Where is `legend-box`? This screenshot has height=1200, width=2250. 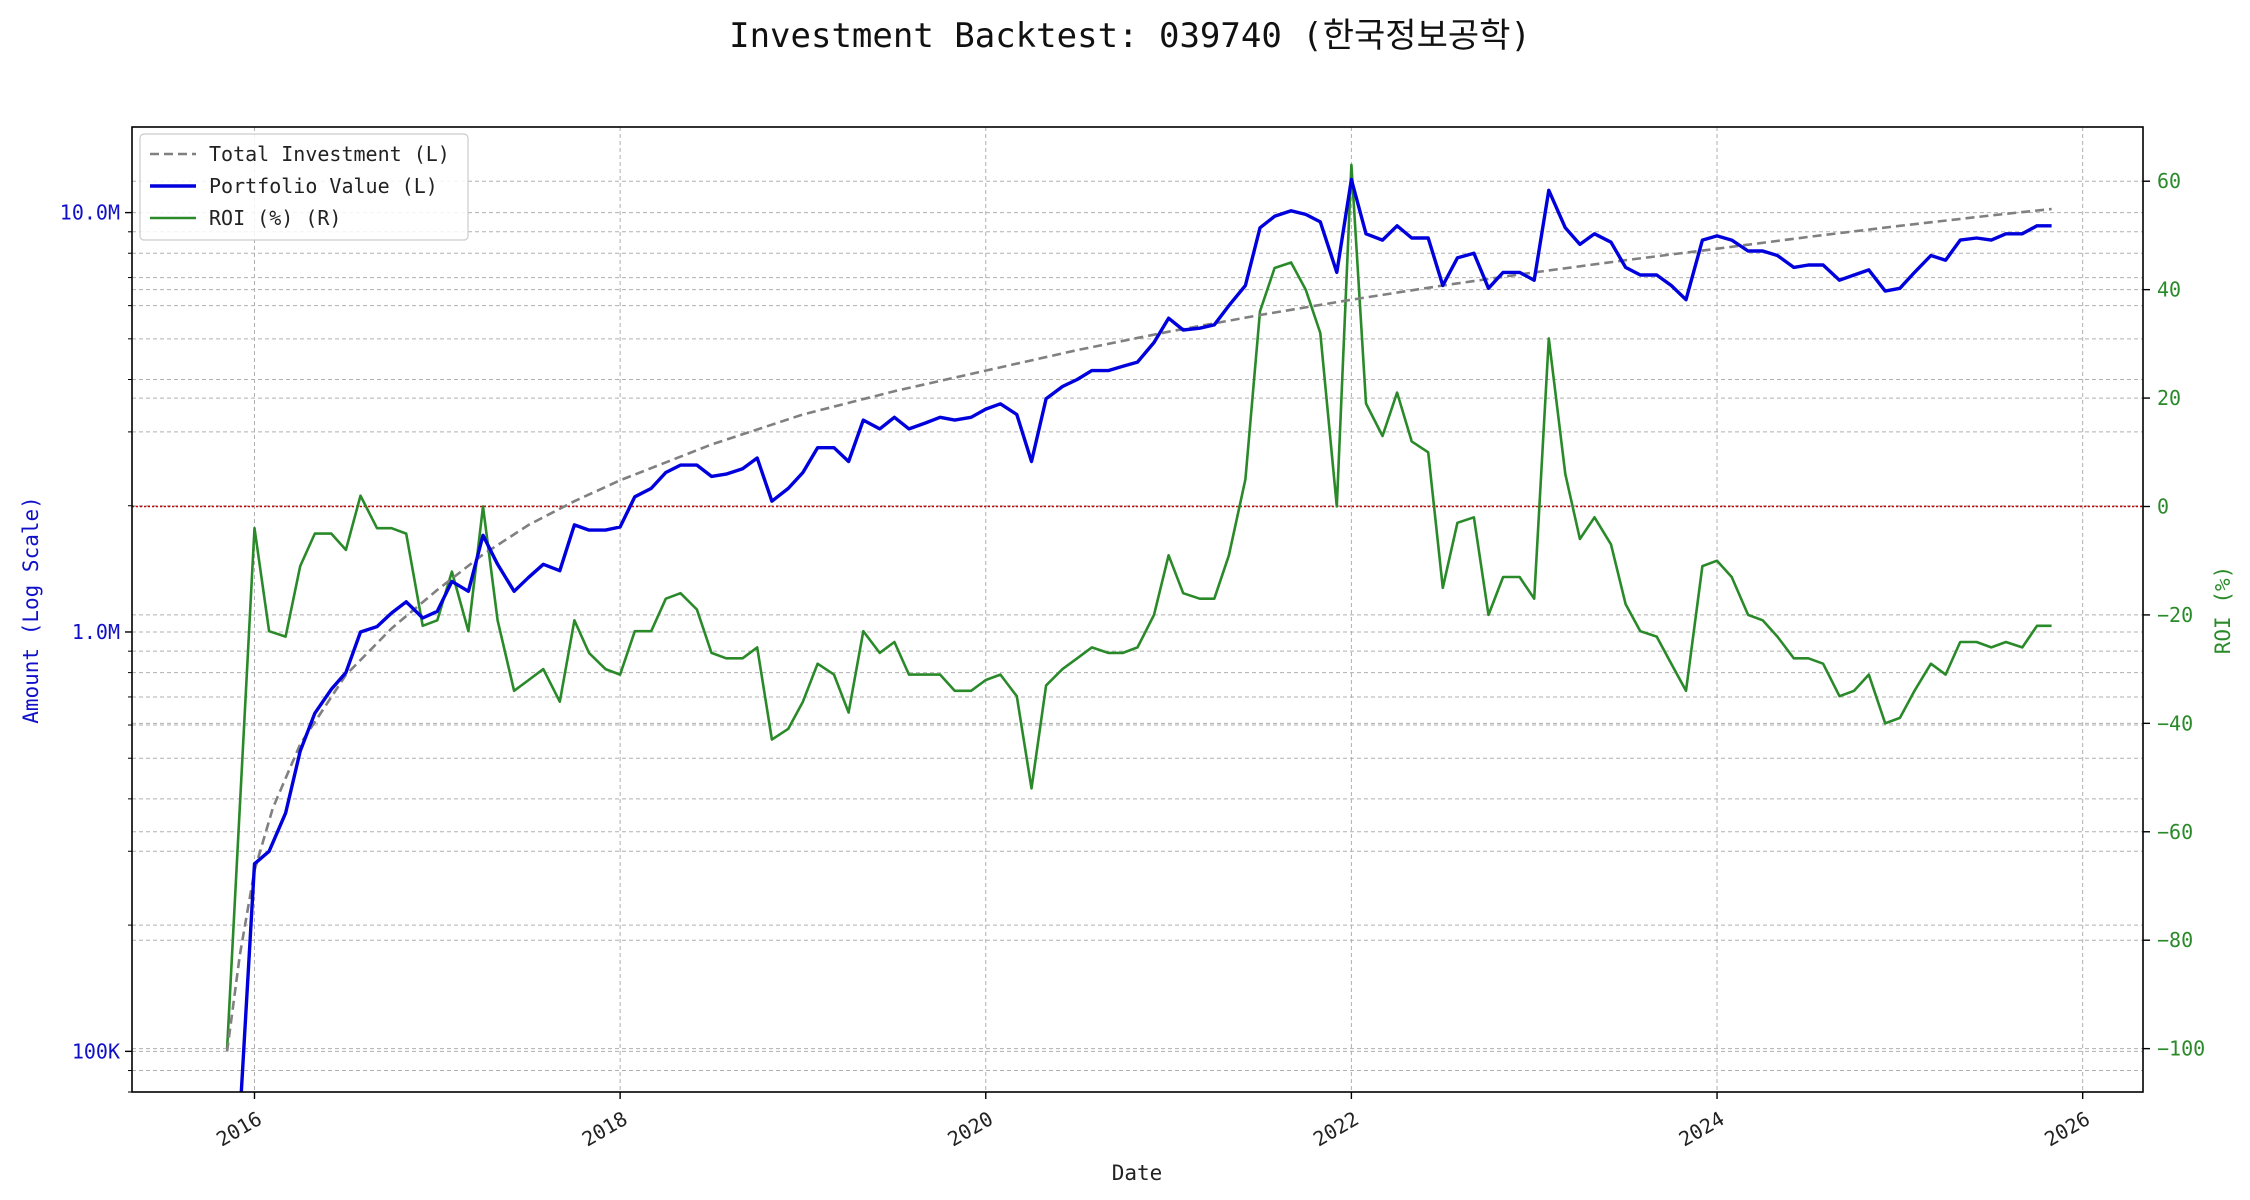 legend-box is located at coordinates (304, 187).